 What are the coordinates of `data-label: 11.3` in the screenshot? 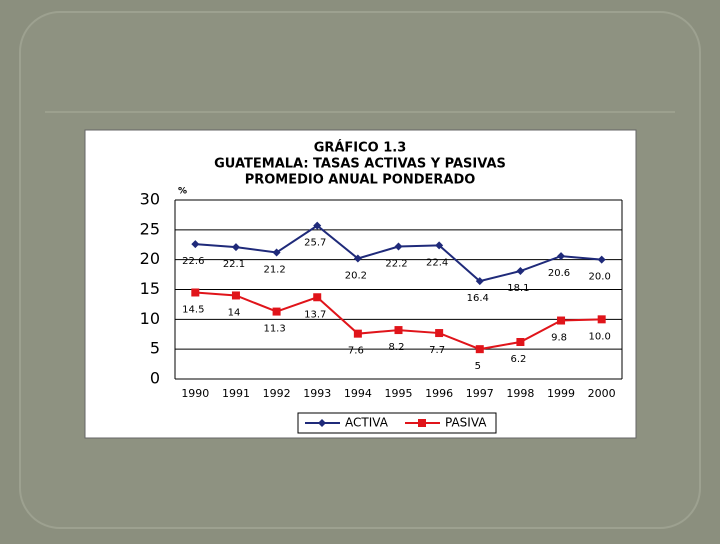 It's located at (274, 329).